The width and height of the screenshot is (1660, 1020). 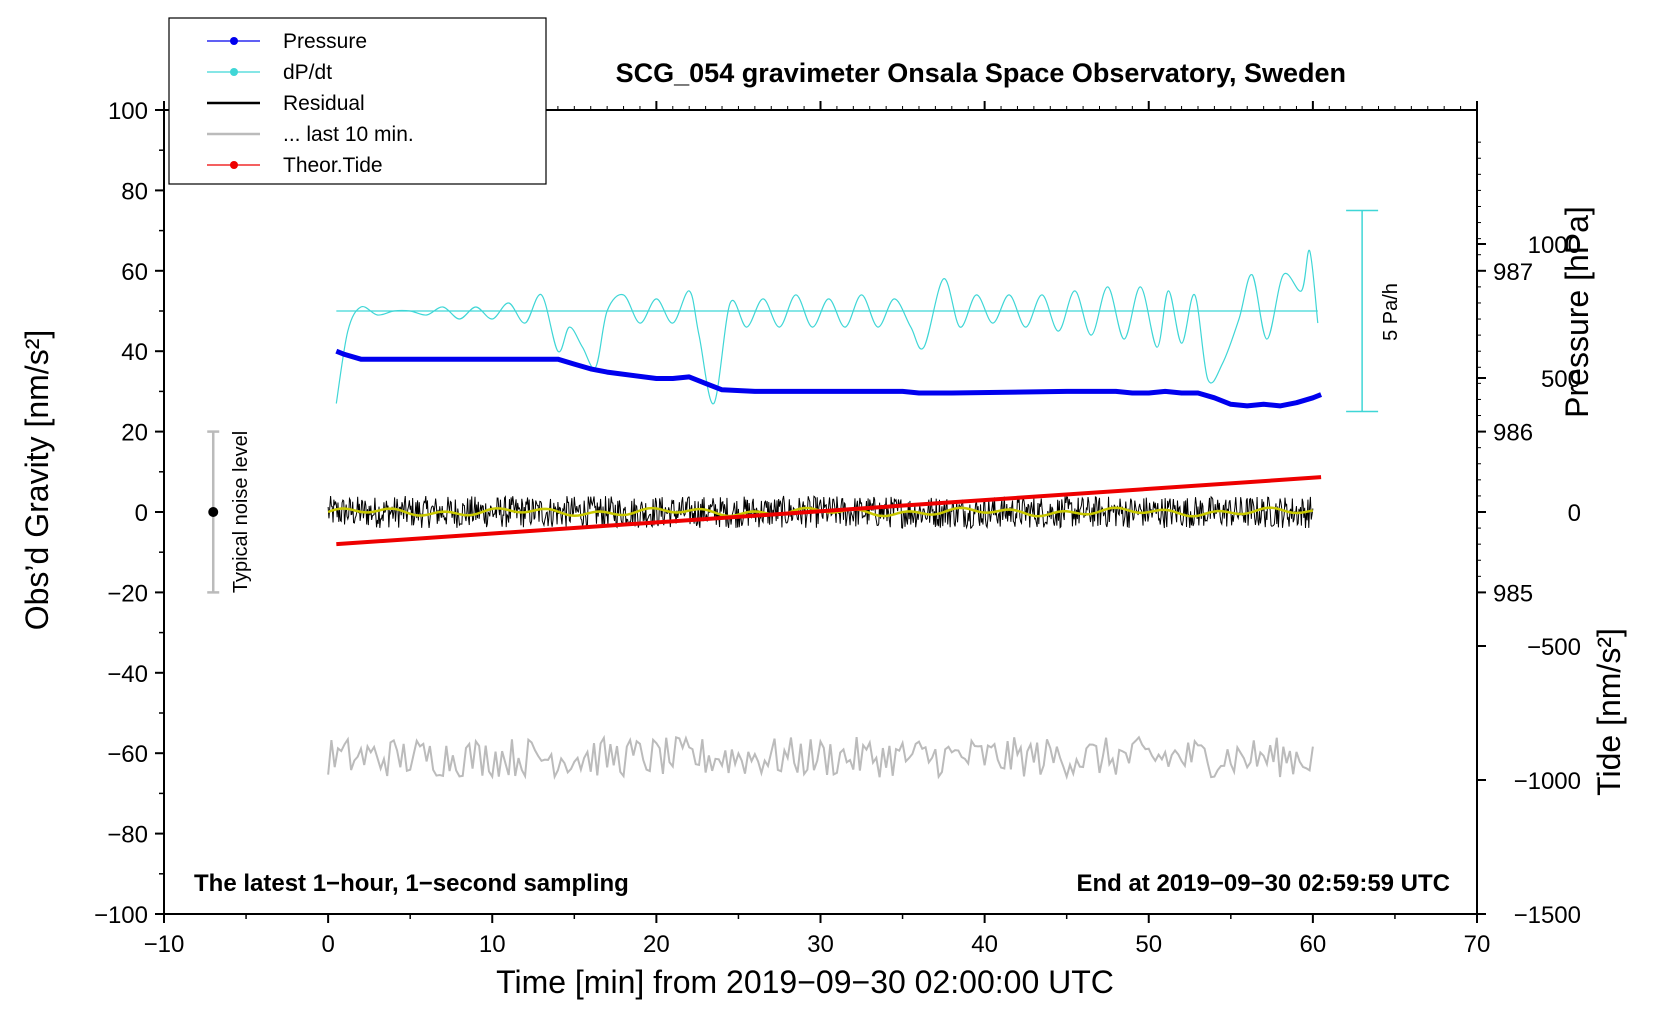 What do you see at coordinates (492, 944) in the screenshot?
I see `x-tick-label: 10` at bounding box center [492, 944].